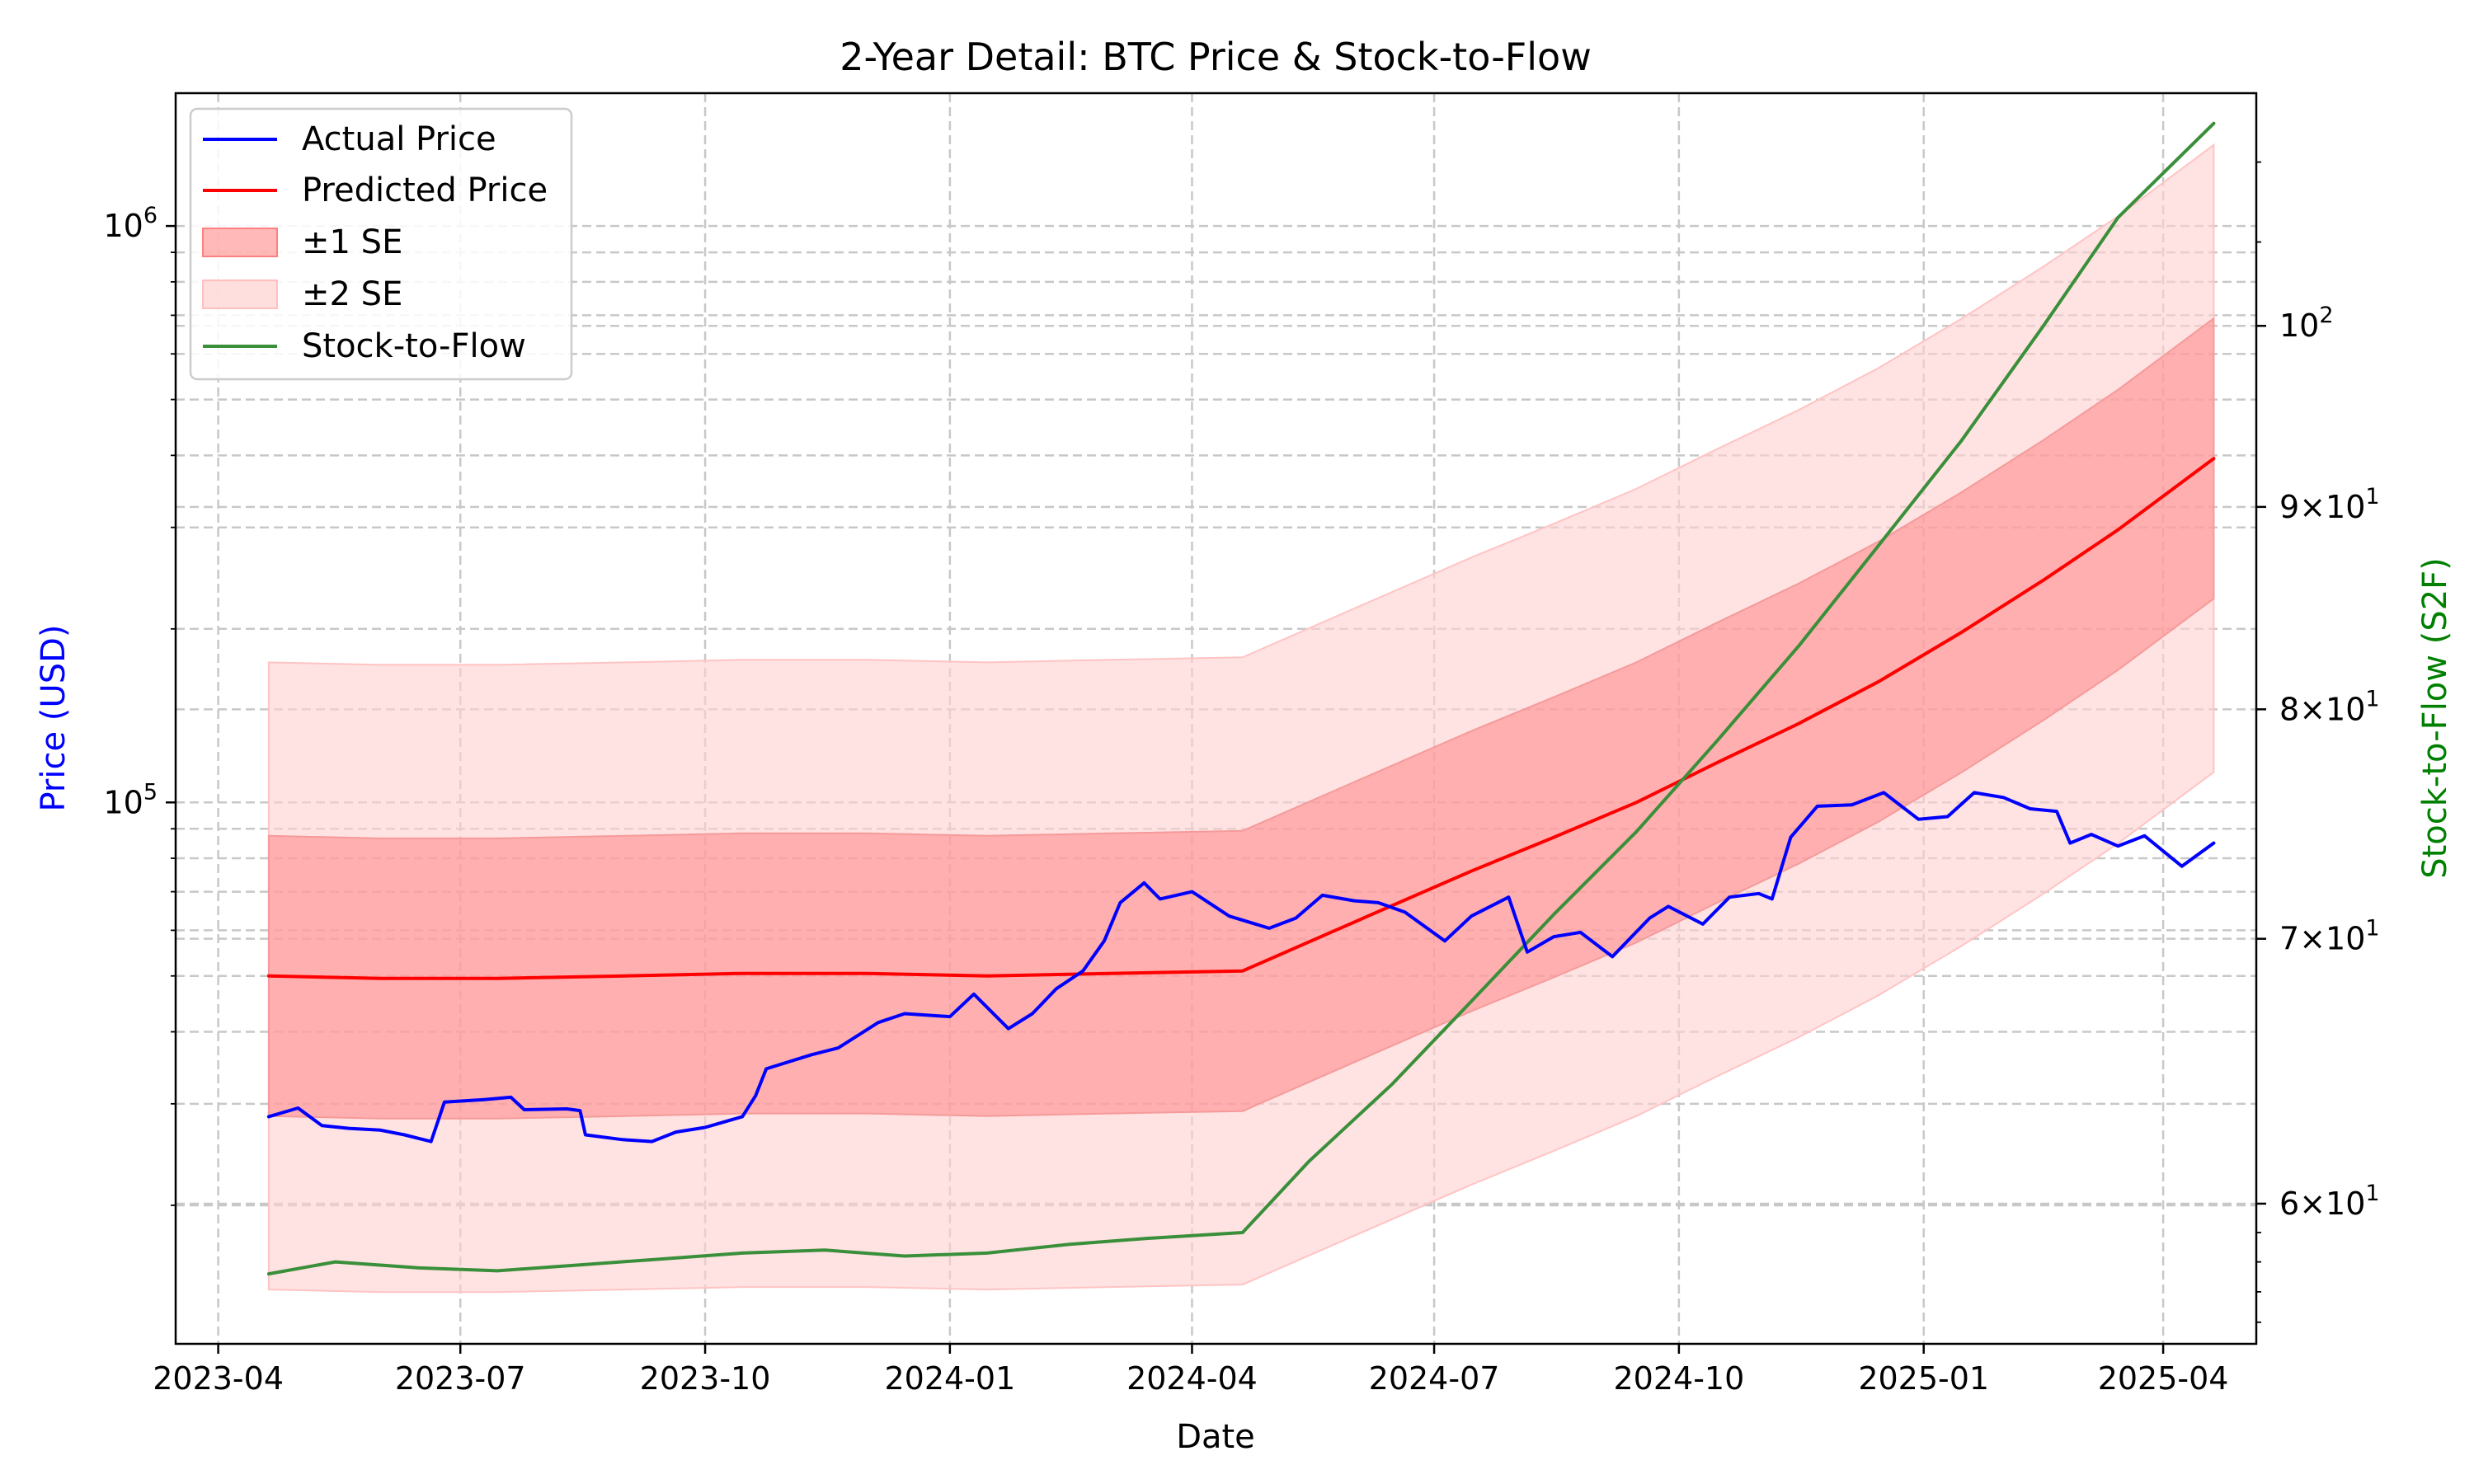 This screenshot has width=2474, height=1484. What do you see at coordinates (425, 190) in the screenshot?
I see `legend-predicted-label: Predicted Price` at bounding box center [425, 190].